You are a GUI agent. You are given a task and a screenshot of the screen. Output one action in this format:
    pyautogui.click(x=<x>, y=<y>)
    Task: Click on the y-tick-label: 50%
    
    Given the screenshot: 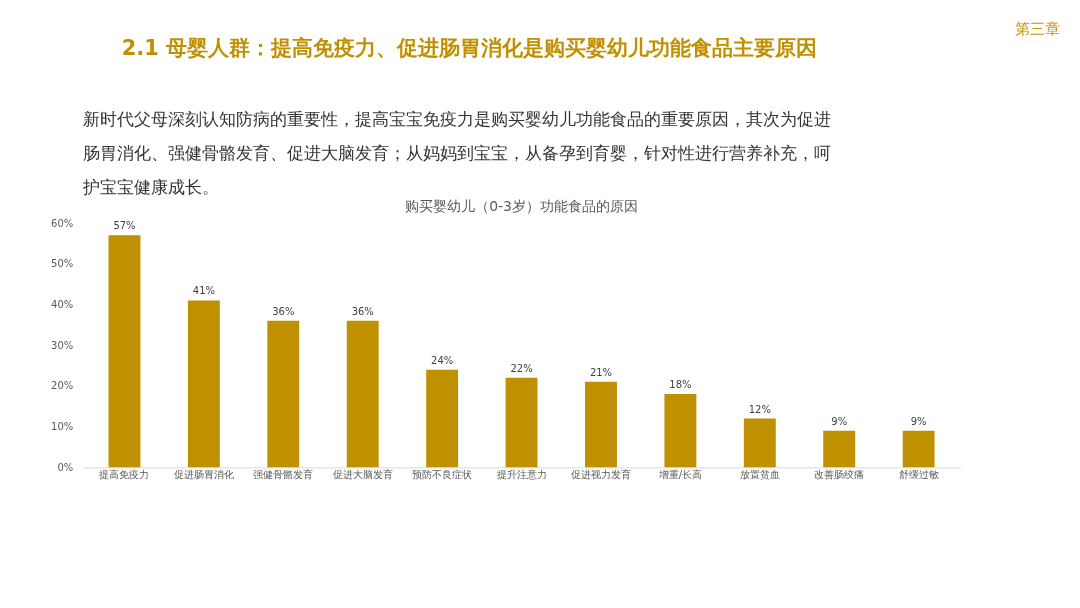 What is the action you would take?
    pyautogui.click(x=62, y=264)
    